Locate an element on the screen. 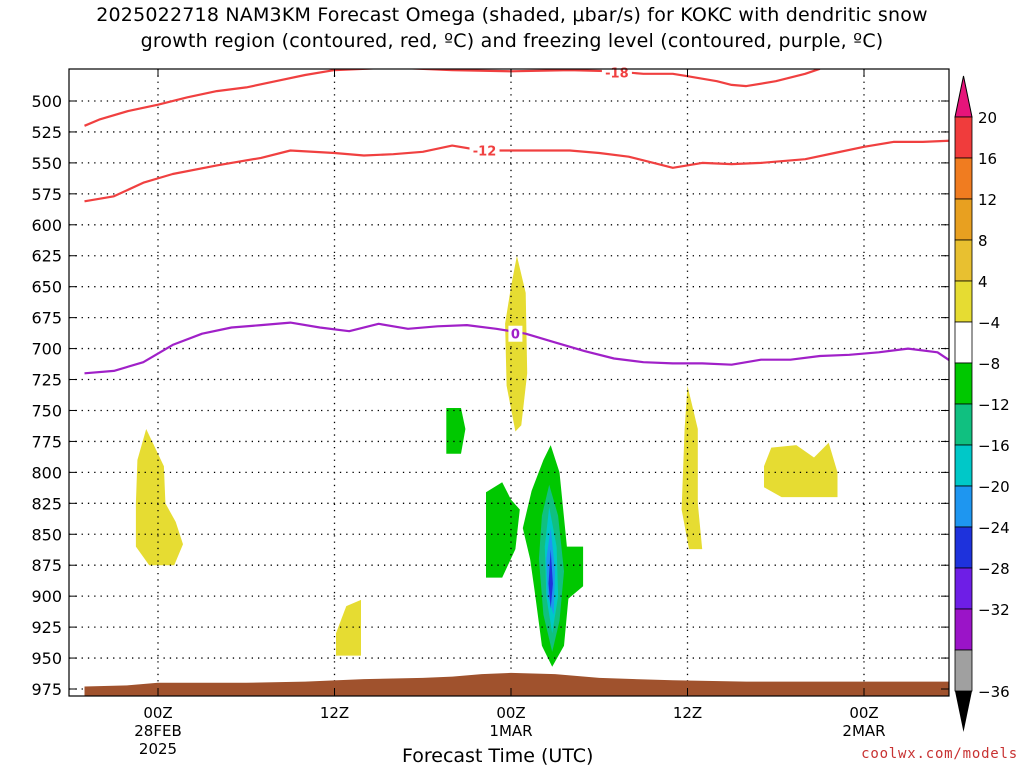  y-tick-label-650: 650 is located at coordinates (46, 287).